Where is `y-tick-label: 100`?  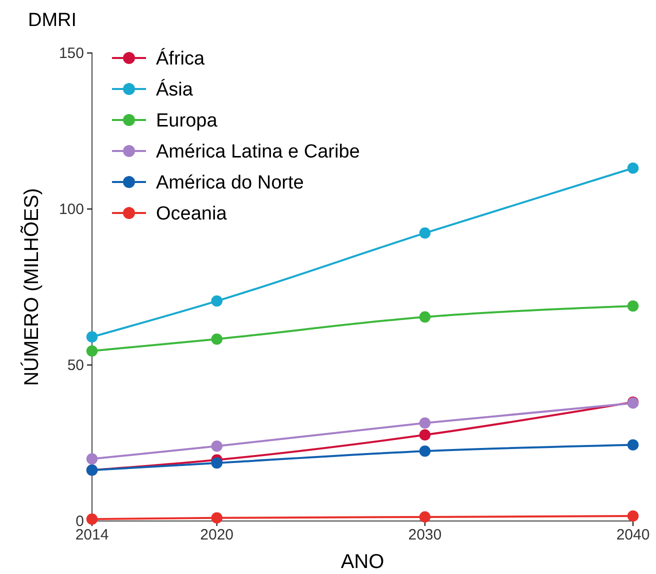 y-tick-label: 100 is located at coordinates (71, 209).